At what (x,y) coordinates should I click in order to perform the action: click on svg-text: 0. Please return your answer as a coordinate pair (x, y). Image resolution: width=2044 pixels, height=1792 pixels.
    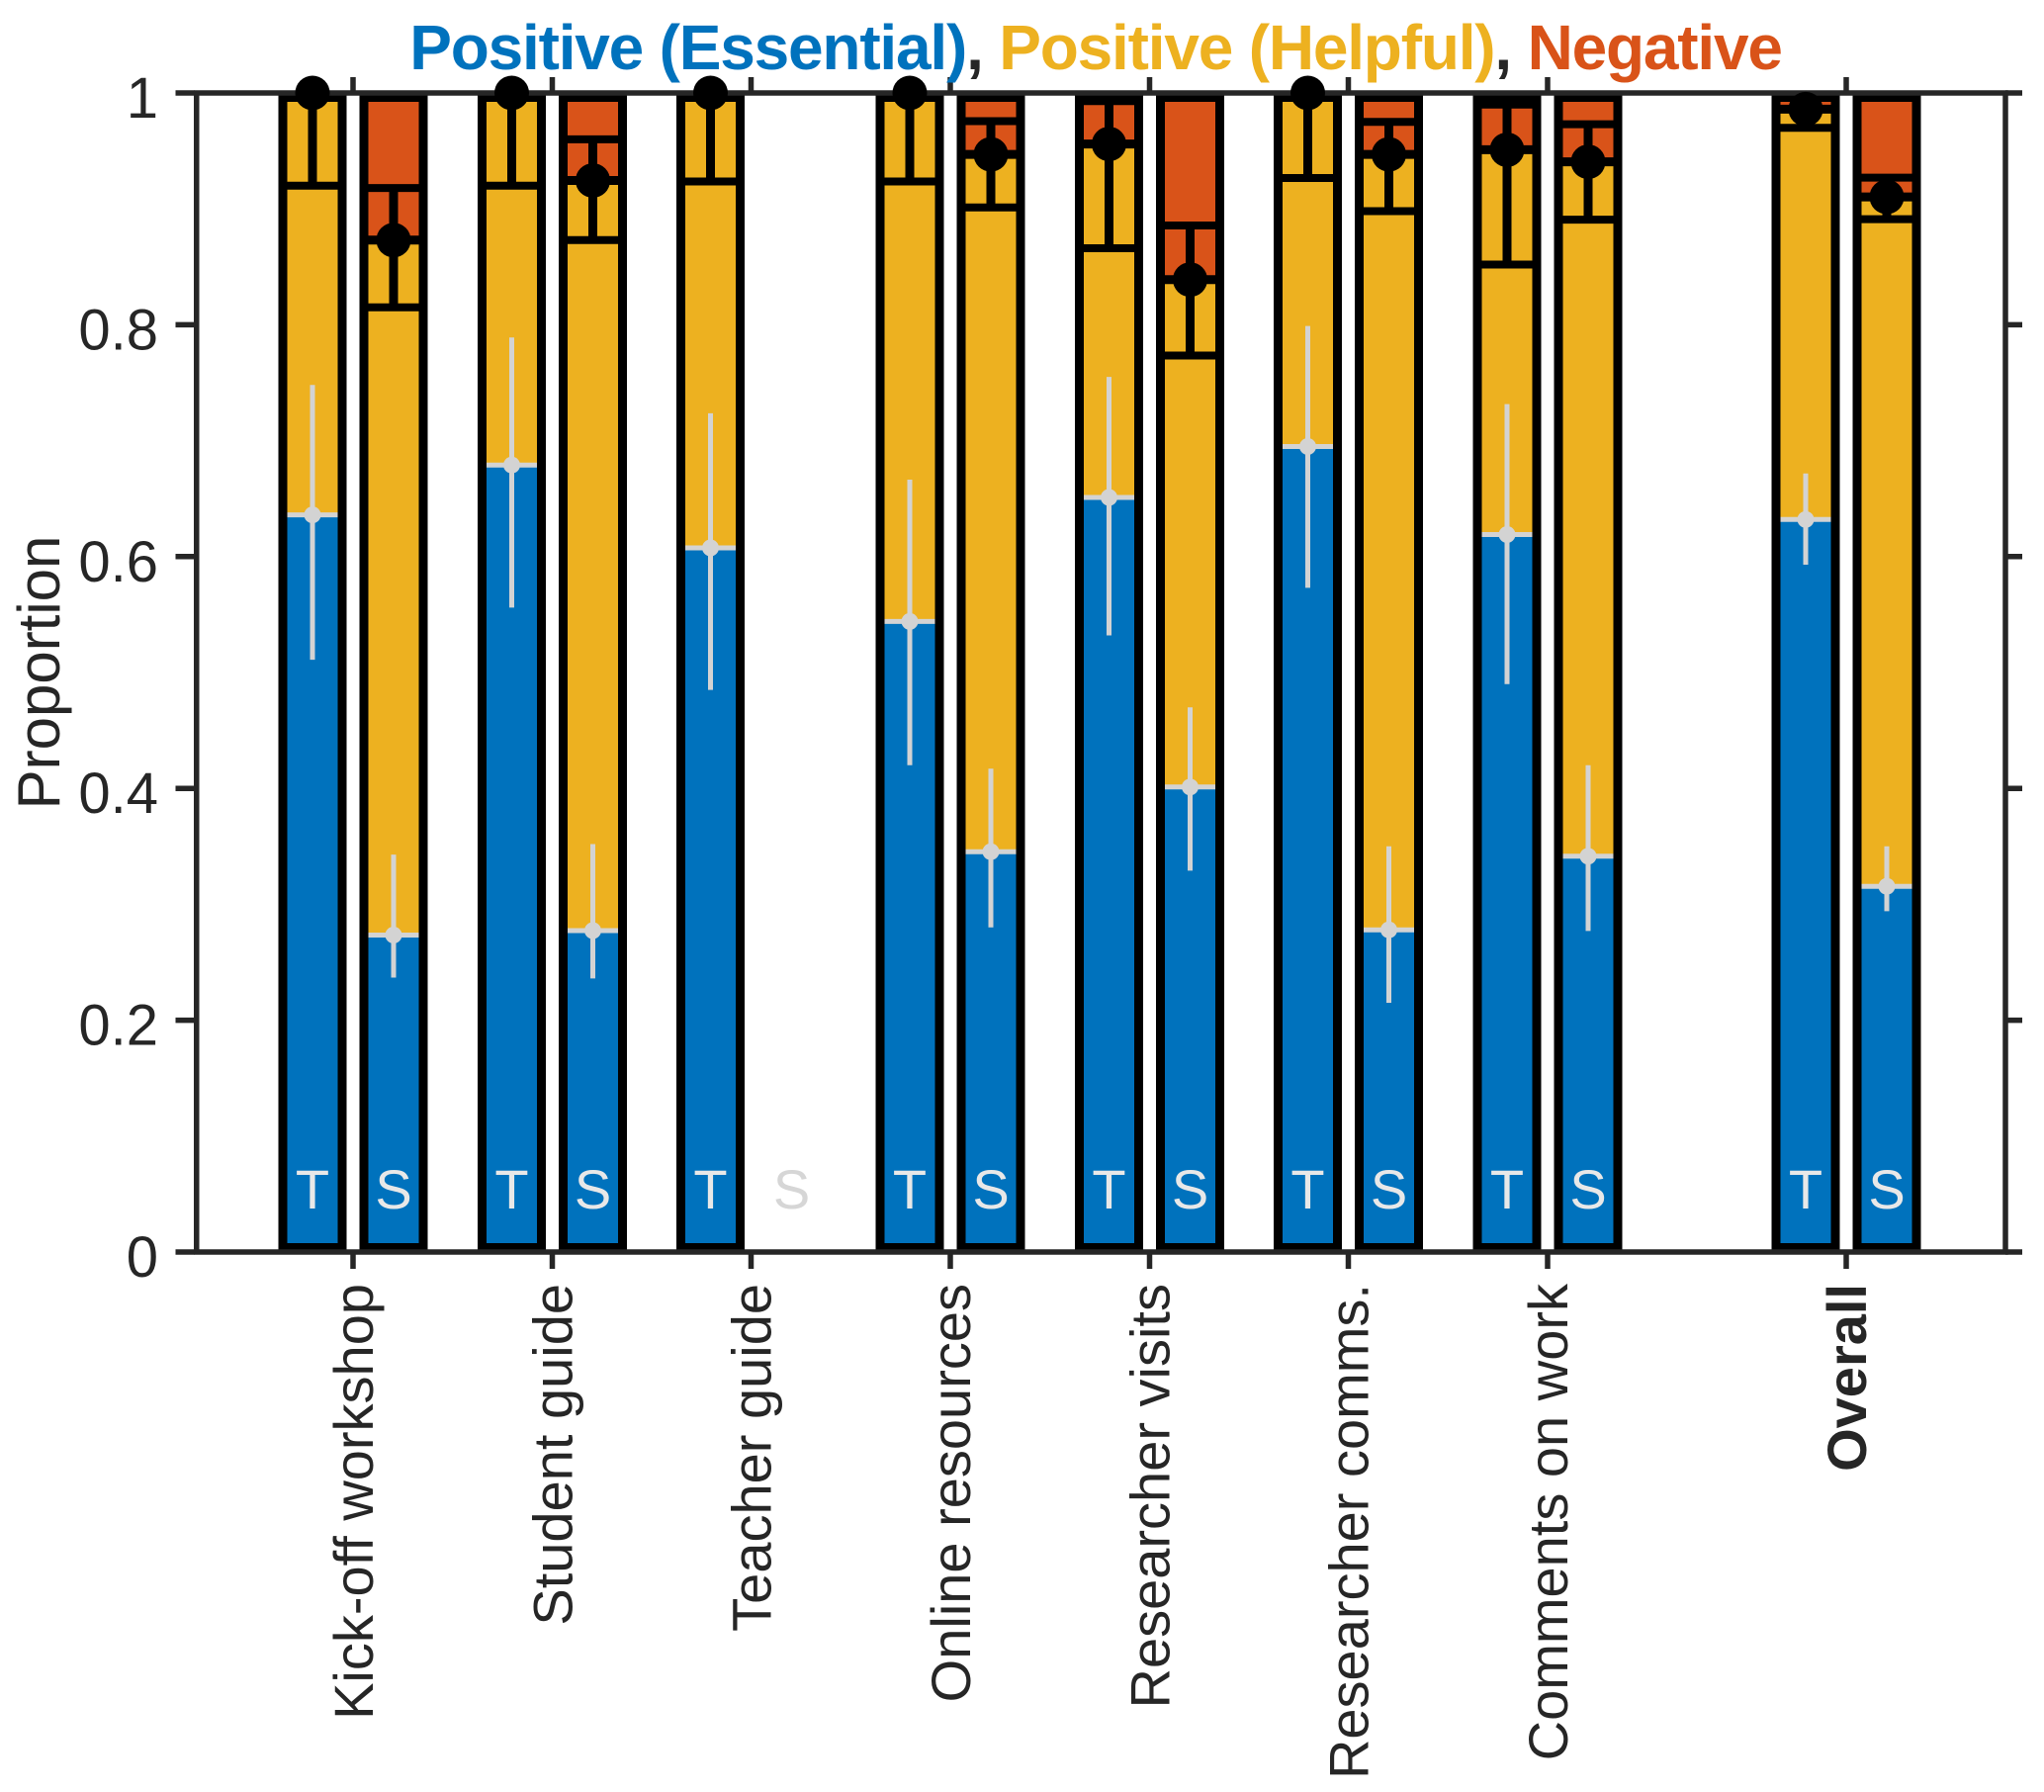
    Looking at the image, I should click on (142, 1257).